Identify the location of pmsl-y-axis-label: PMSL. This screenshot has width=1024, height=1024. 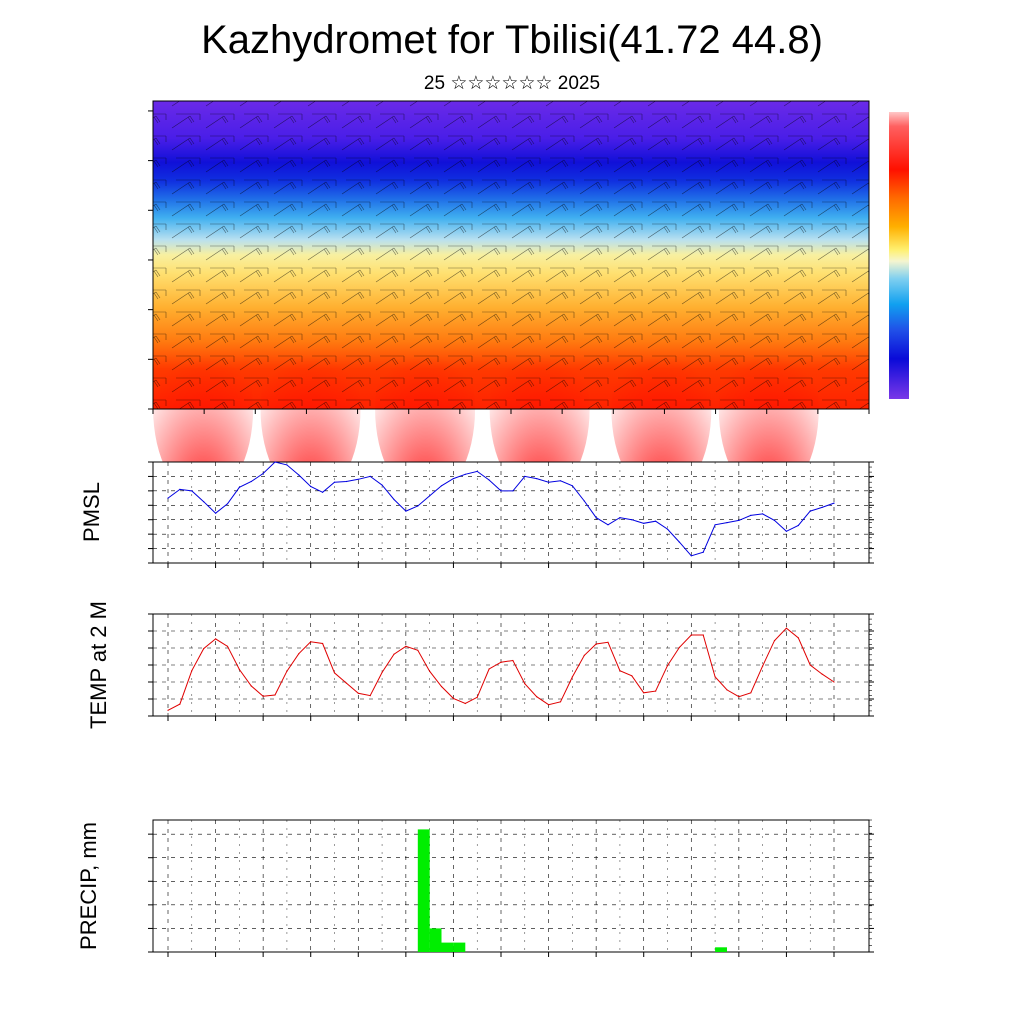
(91, 512).